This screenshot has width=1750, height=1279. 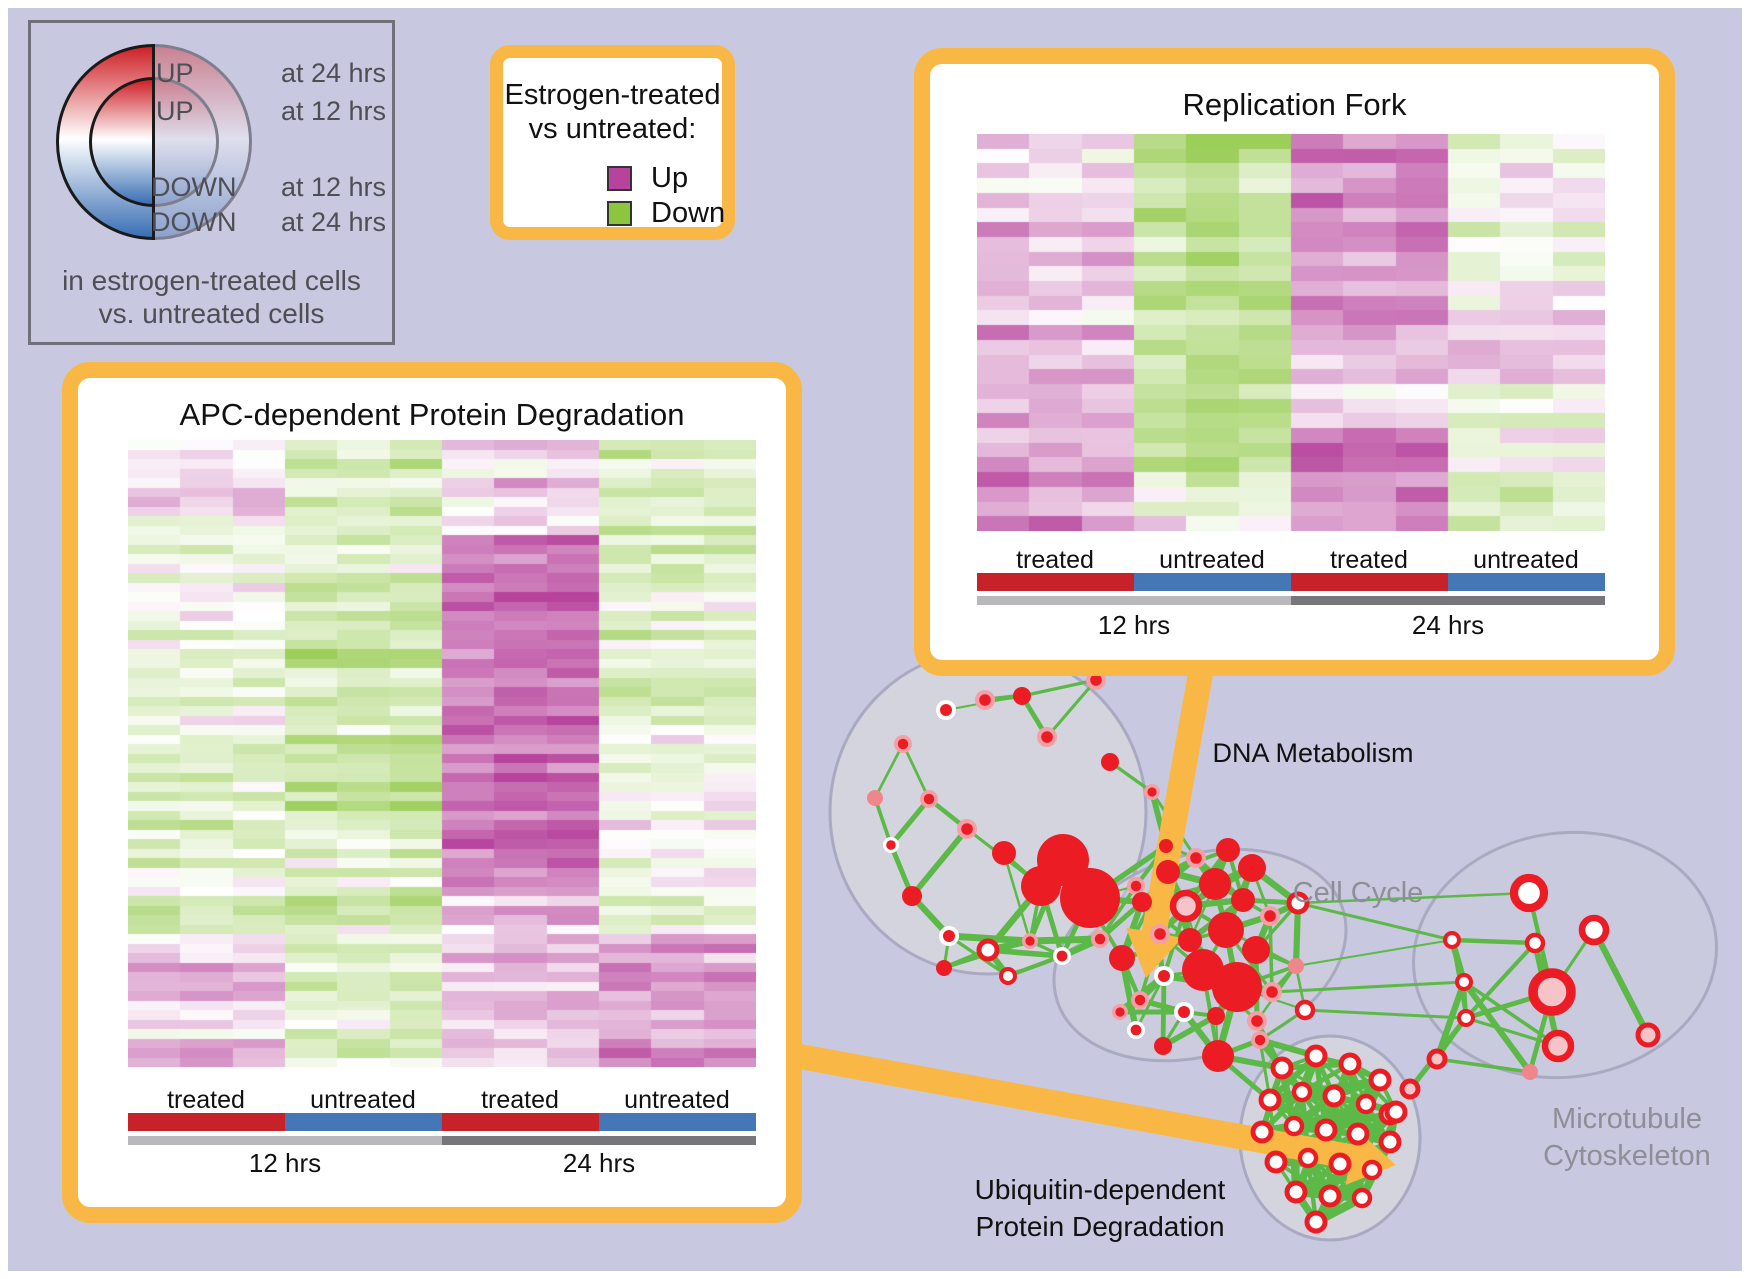 What do you see at coordinates (1055, 560) in the screenshot?
I see `group-label-treated-12: treated` at bounding box center [1055, 560].